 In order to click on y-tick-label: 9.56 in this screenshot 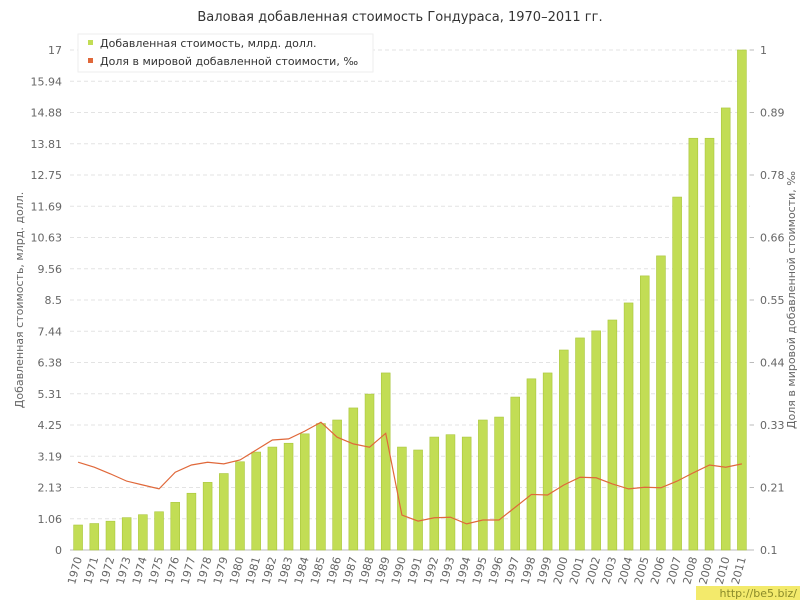, I will do `click(50, 269)`.